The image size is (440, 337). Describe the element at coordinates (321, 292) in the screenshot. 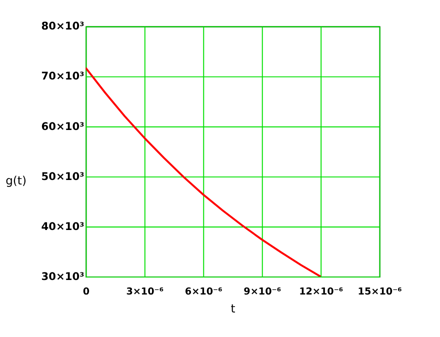

I see `x-tick-label: 12×10⁻⁶` at that location.